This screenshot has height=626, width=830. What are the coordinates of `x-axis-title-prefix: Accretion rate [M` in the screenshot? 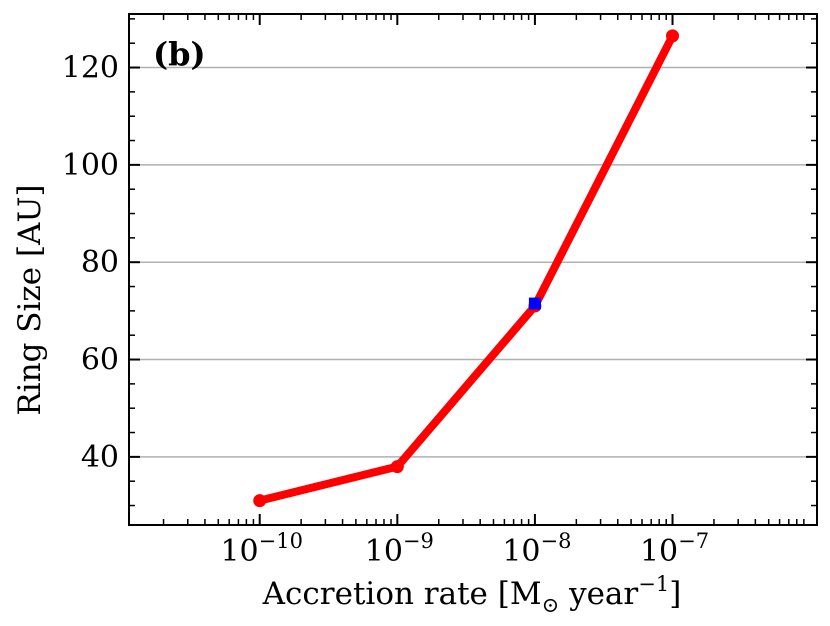 It's located at (402, 594).